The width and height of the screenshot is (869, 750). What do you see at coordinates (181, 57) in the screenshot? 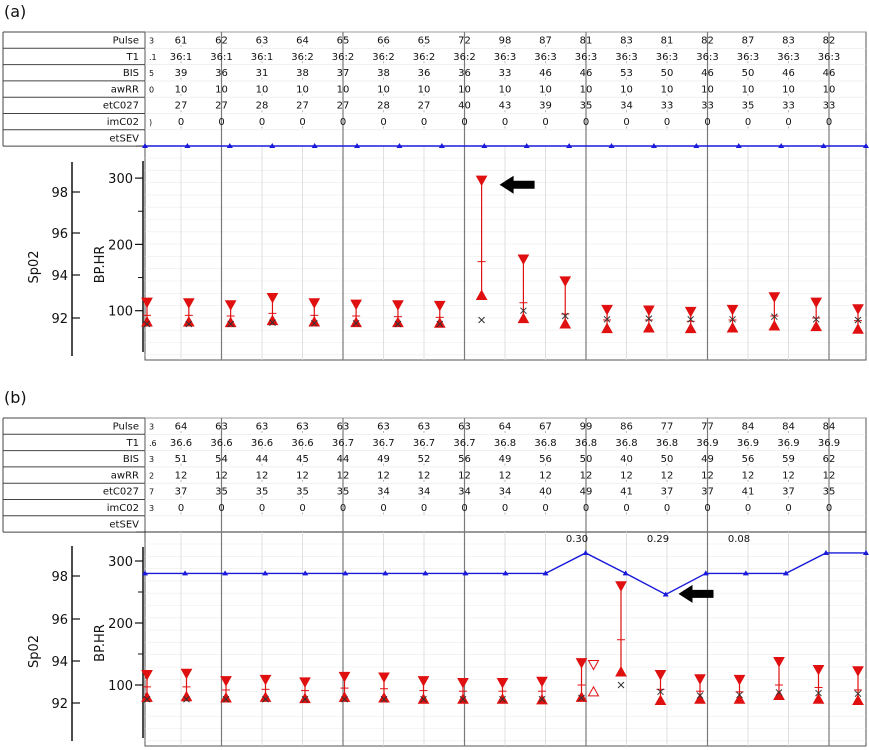
I see `cell-T1-0: 36:1` at bounding box center [181, 57].